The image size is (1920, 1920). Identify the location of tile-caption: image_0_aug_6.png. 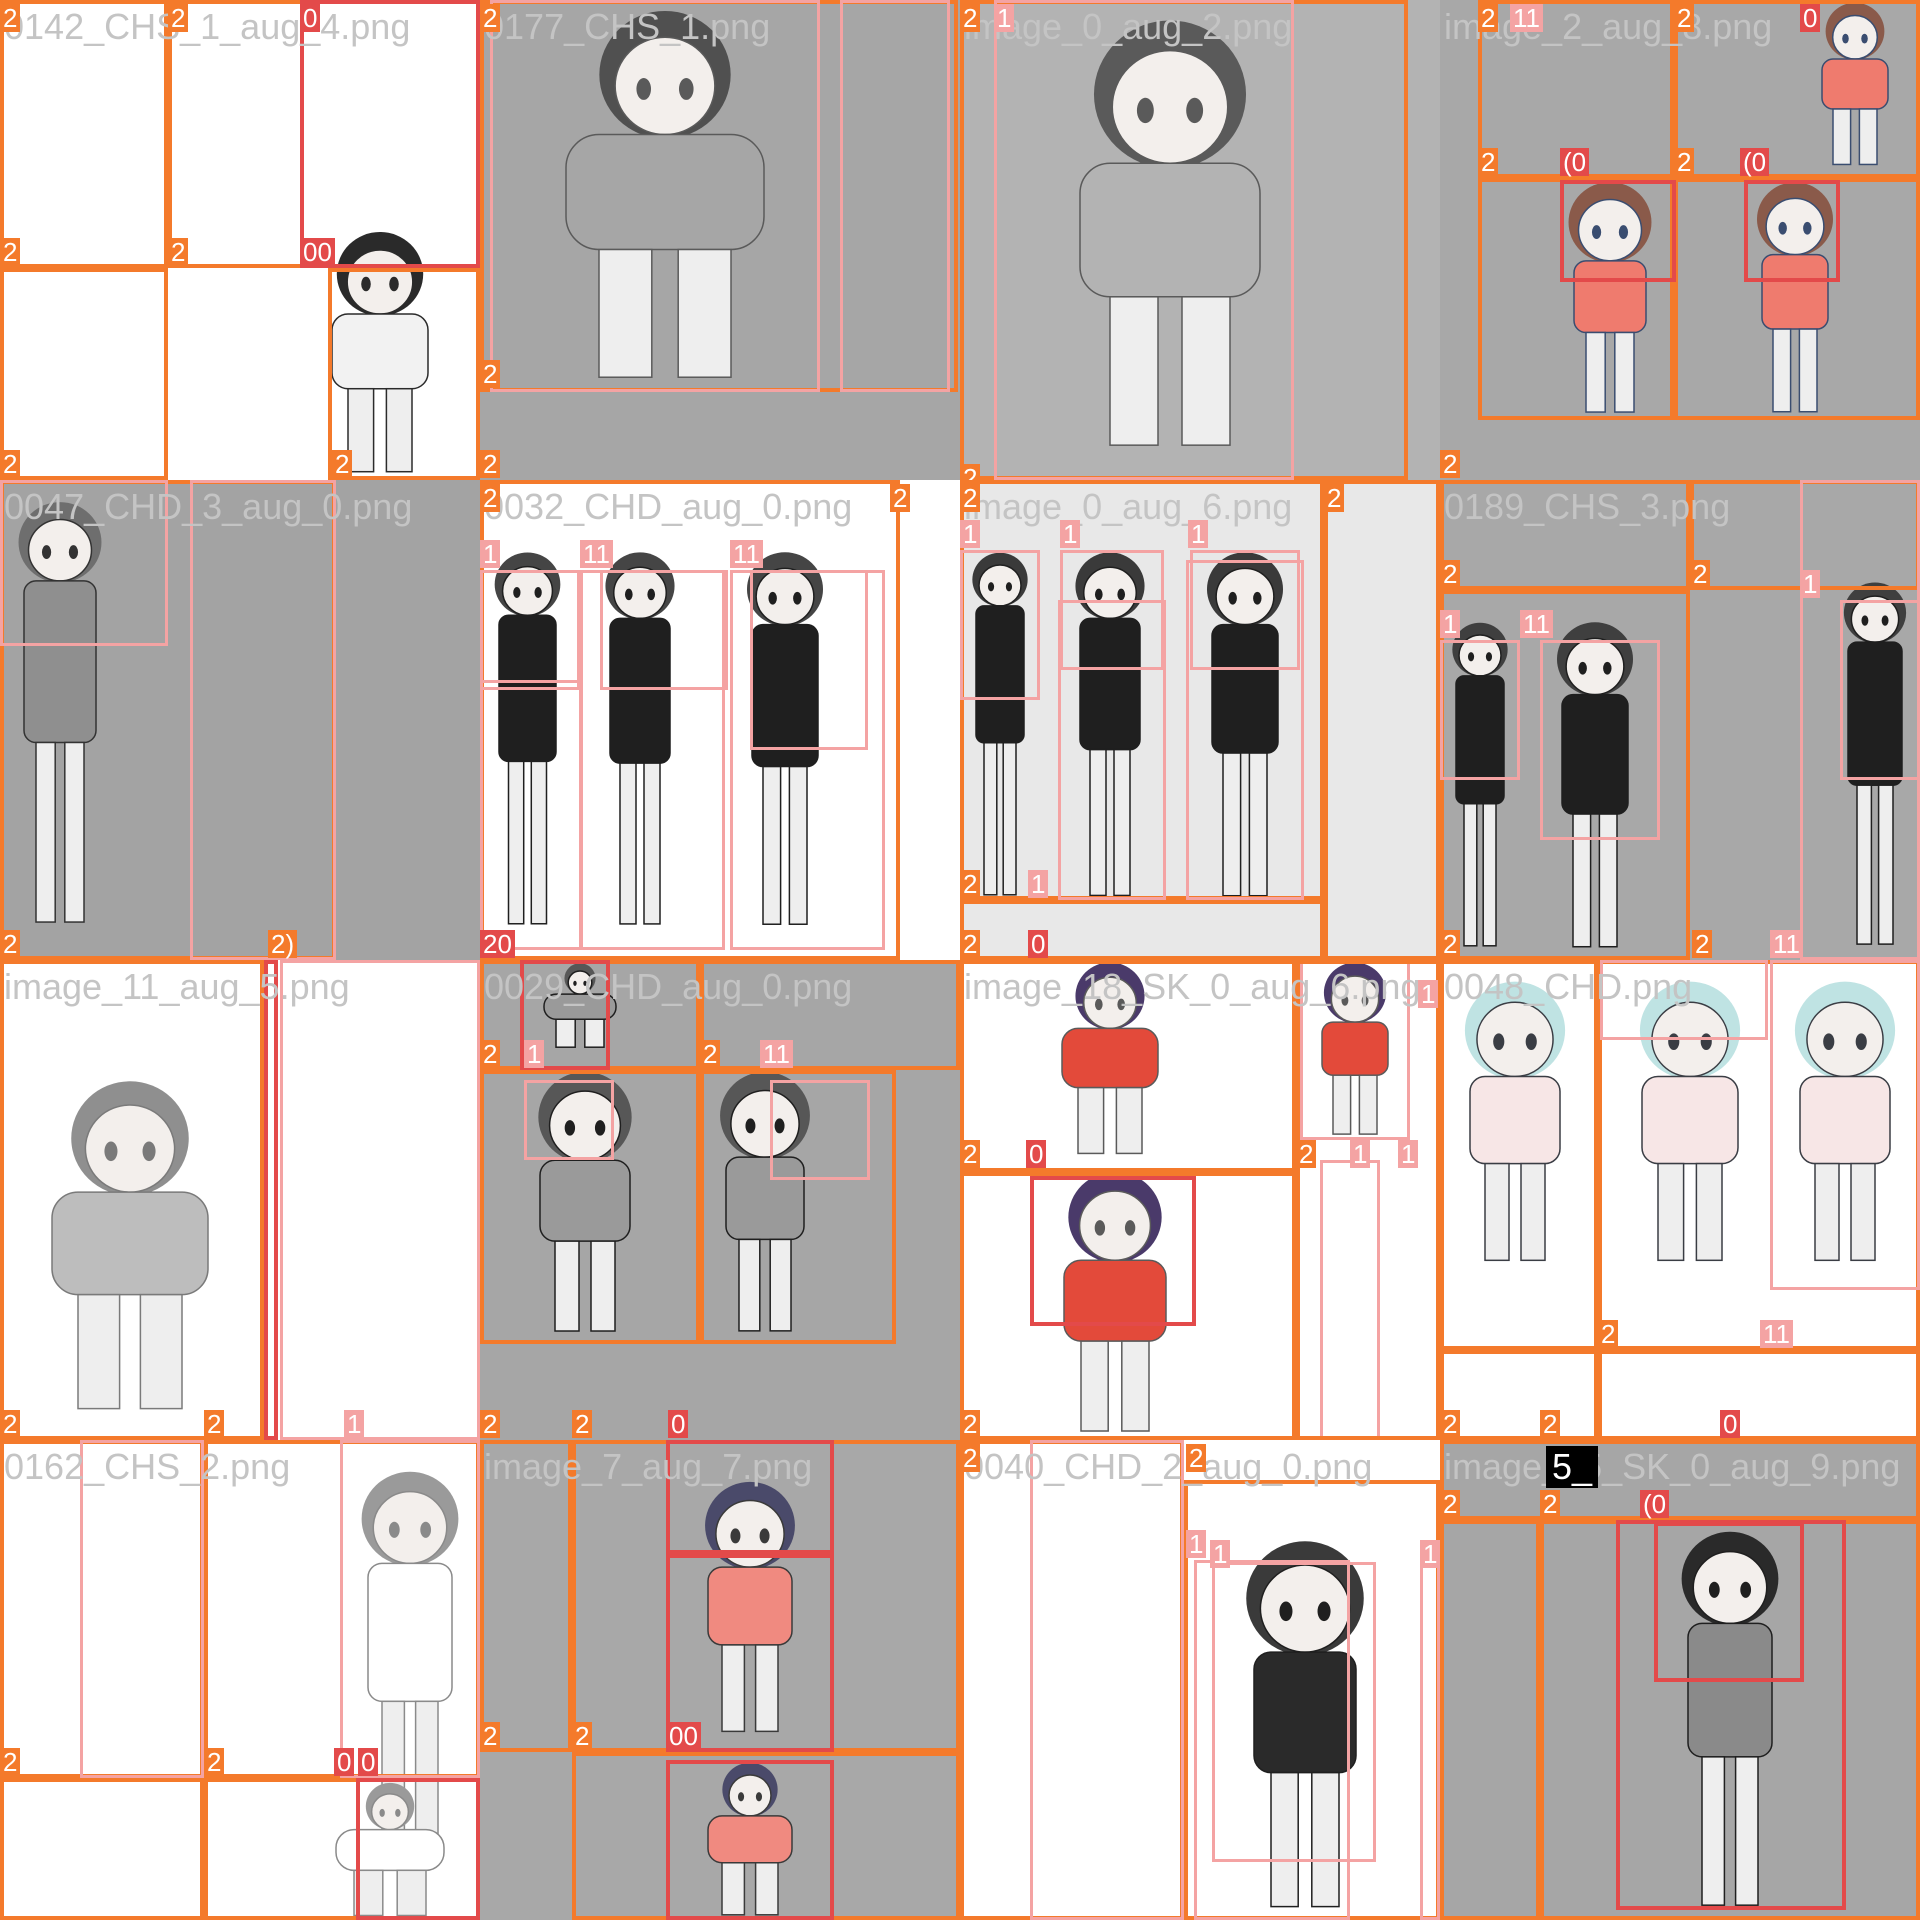
(1128, 506).